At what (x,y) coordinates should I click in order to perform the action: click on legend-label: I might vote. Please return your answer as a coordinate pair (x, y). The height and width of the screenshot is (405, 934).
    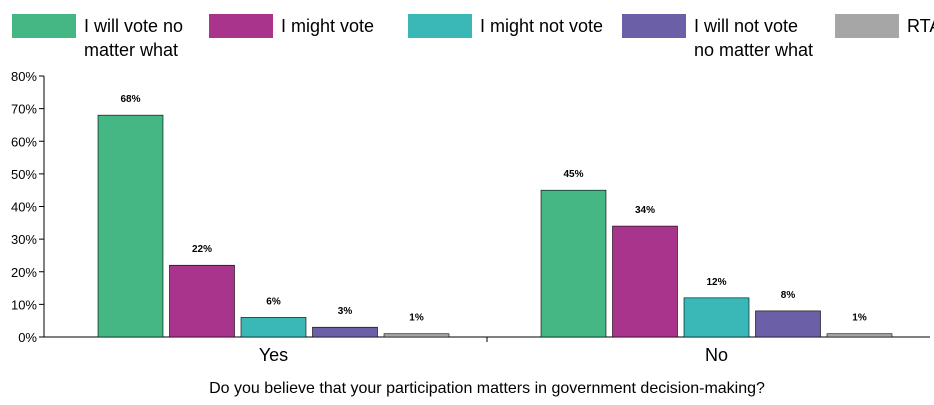
    Looking at the image, I should click on (328, 26).